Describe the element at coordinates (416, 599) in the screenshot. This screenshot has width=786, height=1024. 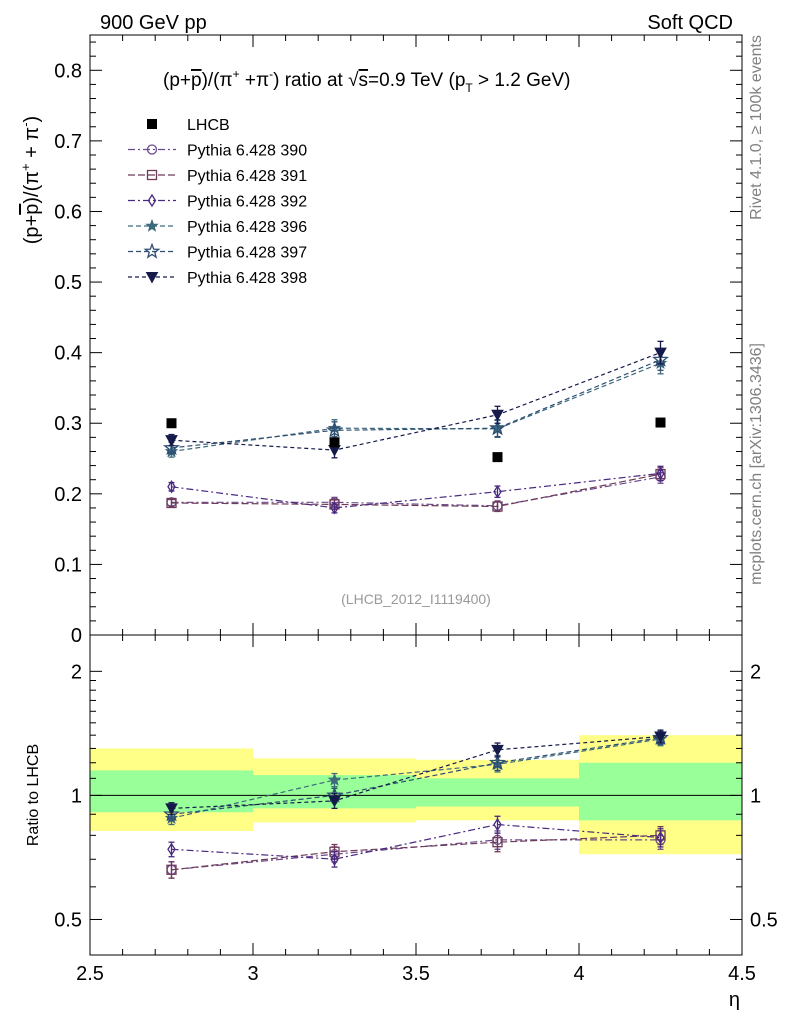
I see `analysis-watermark: (LHCB_2012_I1119400)` at that location.